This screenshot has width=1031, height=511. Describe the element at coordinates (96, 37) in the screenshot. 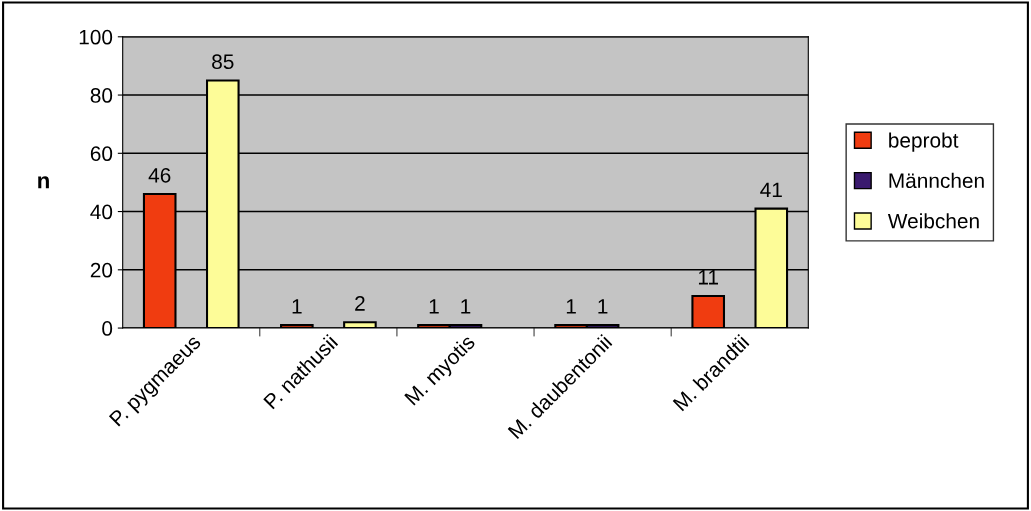

I see `y-tick-label: 100` at that location.